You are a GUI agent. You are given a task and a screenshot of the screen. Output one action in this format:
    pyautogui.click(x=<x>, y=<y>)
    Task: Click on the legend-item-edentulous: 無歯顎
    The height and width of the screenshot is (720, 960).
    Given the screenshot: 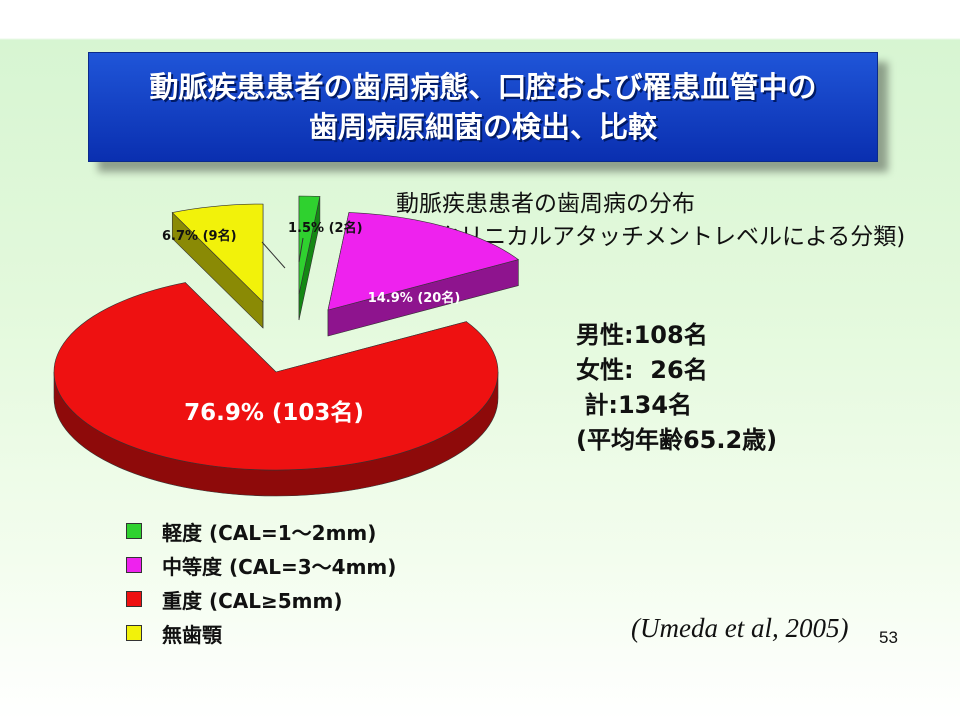 What is the action you would take?
    pyautogui.click(x=261, y=633)
    